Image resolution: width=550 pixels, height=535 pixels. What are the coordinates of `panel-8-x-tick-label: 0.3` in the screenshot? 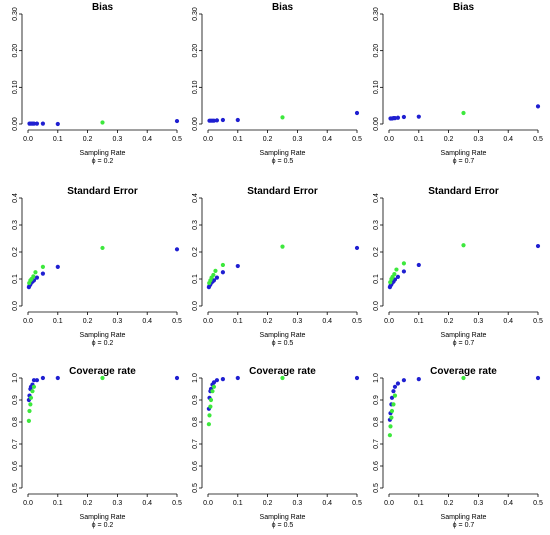 It's located at (298, 503).